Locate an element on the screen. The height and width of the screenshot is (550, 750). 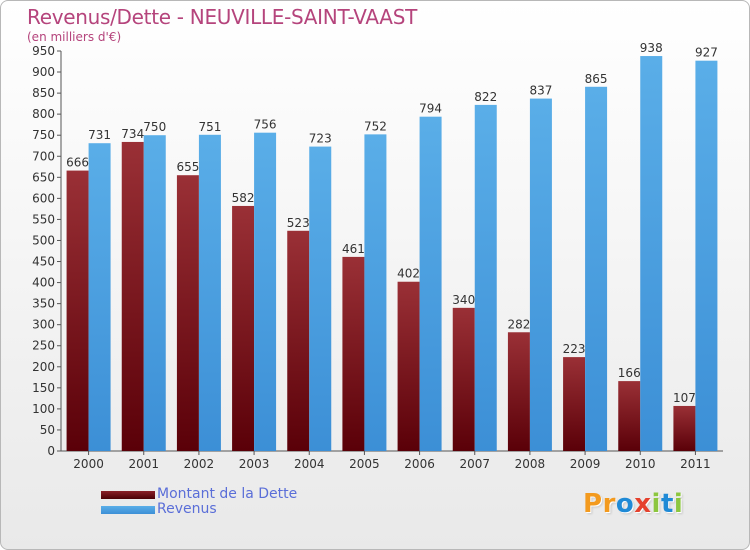
y-tick-label: 100 is located at coordinates (43, 409).